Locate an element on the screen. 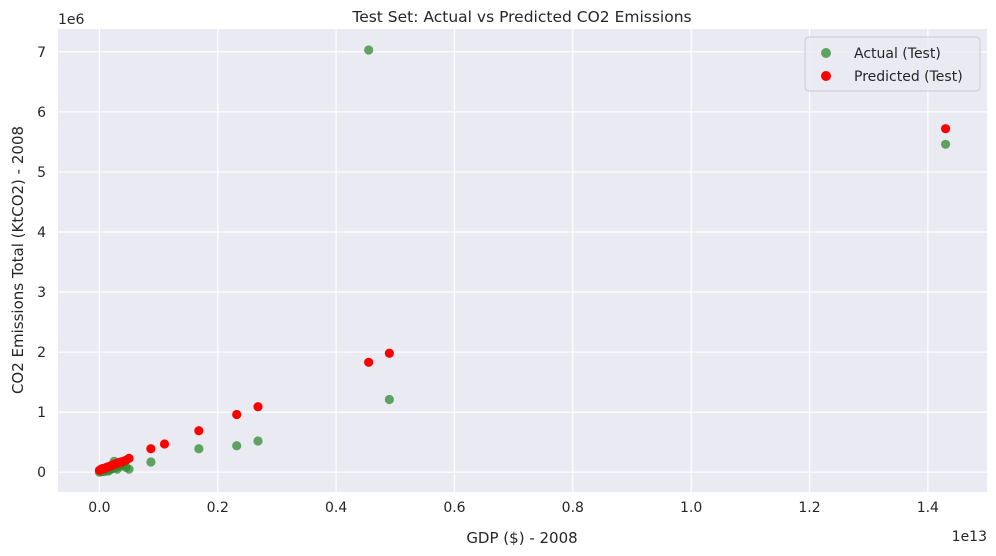 The width and height of the screenshot is (996, 556). x-tick-label: 0.8 is located at coordinates (573, 508).